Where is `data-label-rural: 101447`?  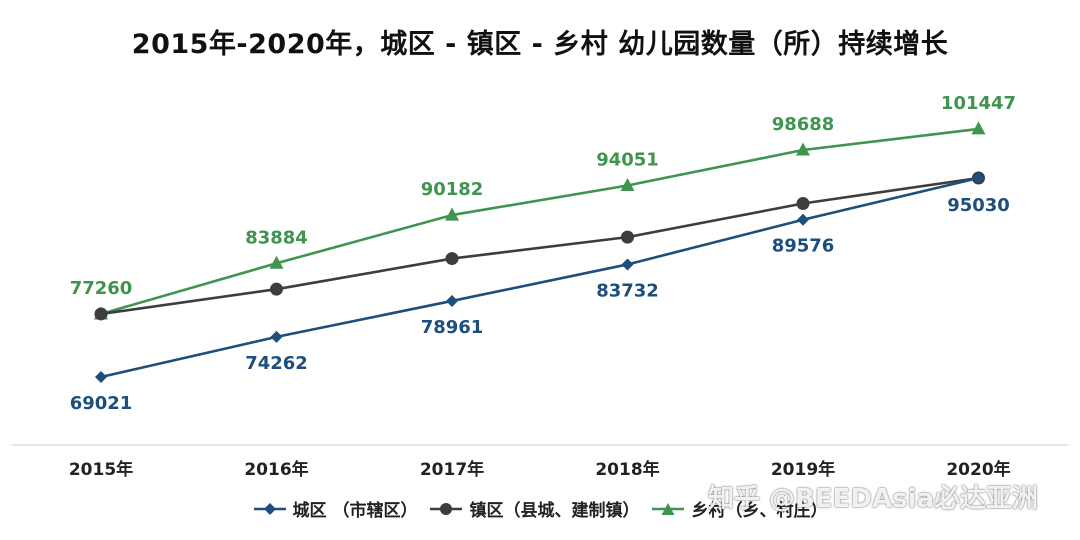 data-label-rural: 101447 is located at coordinates (978, 103).